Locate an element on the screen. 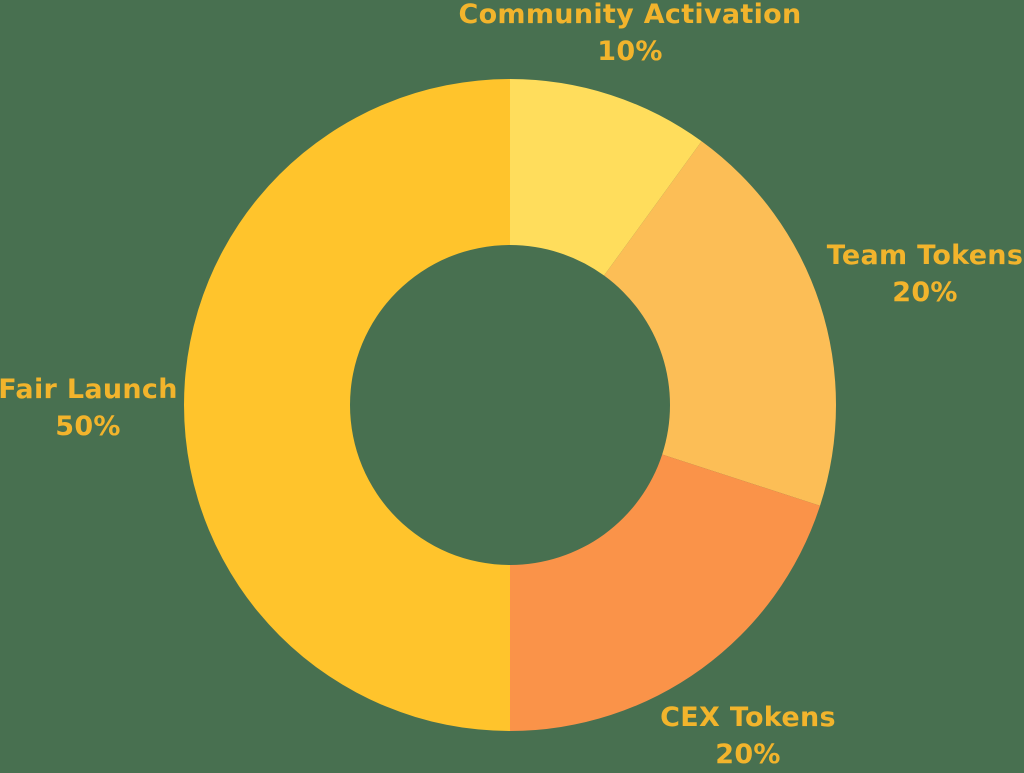 This screenshot has width=1024, height=773. slice-percent: 10% is located at coordinates (630, 51).